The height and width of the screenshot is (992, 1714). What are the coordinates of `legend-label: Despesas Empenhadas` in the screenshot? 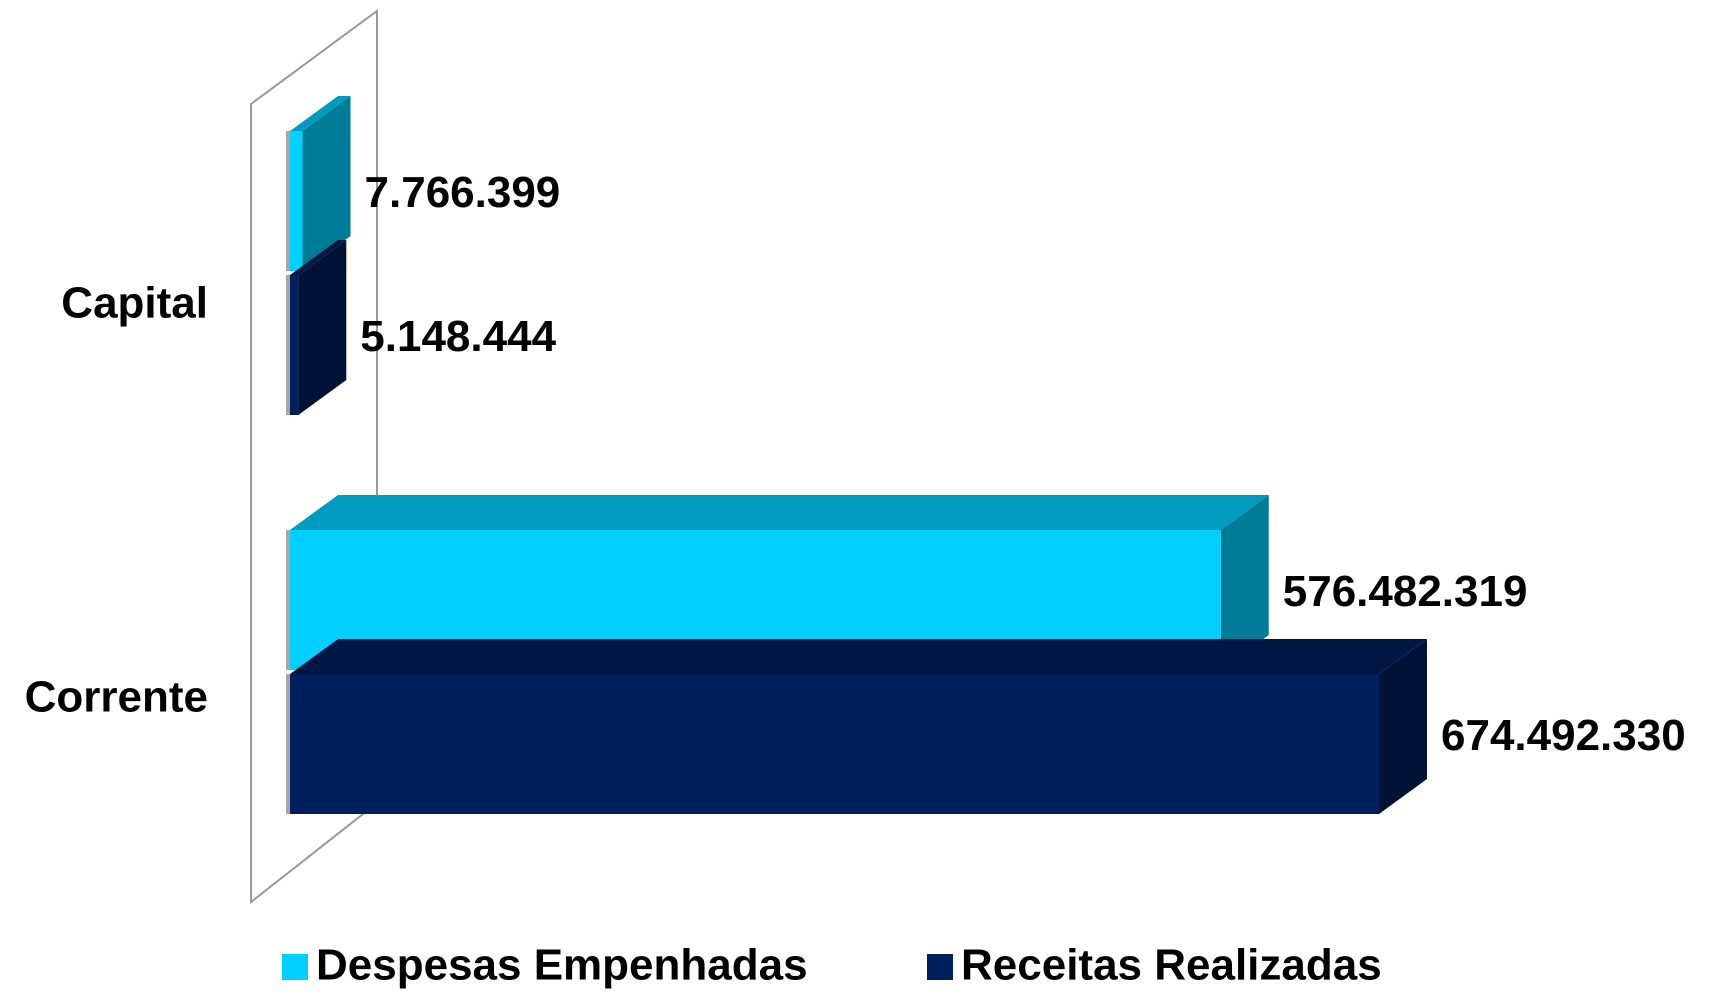 It's located at (562, 965).